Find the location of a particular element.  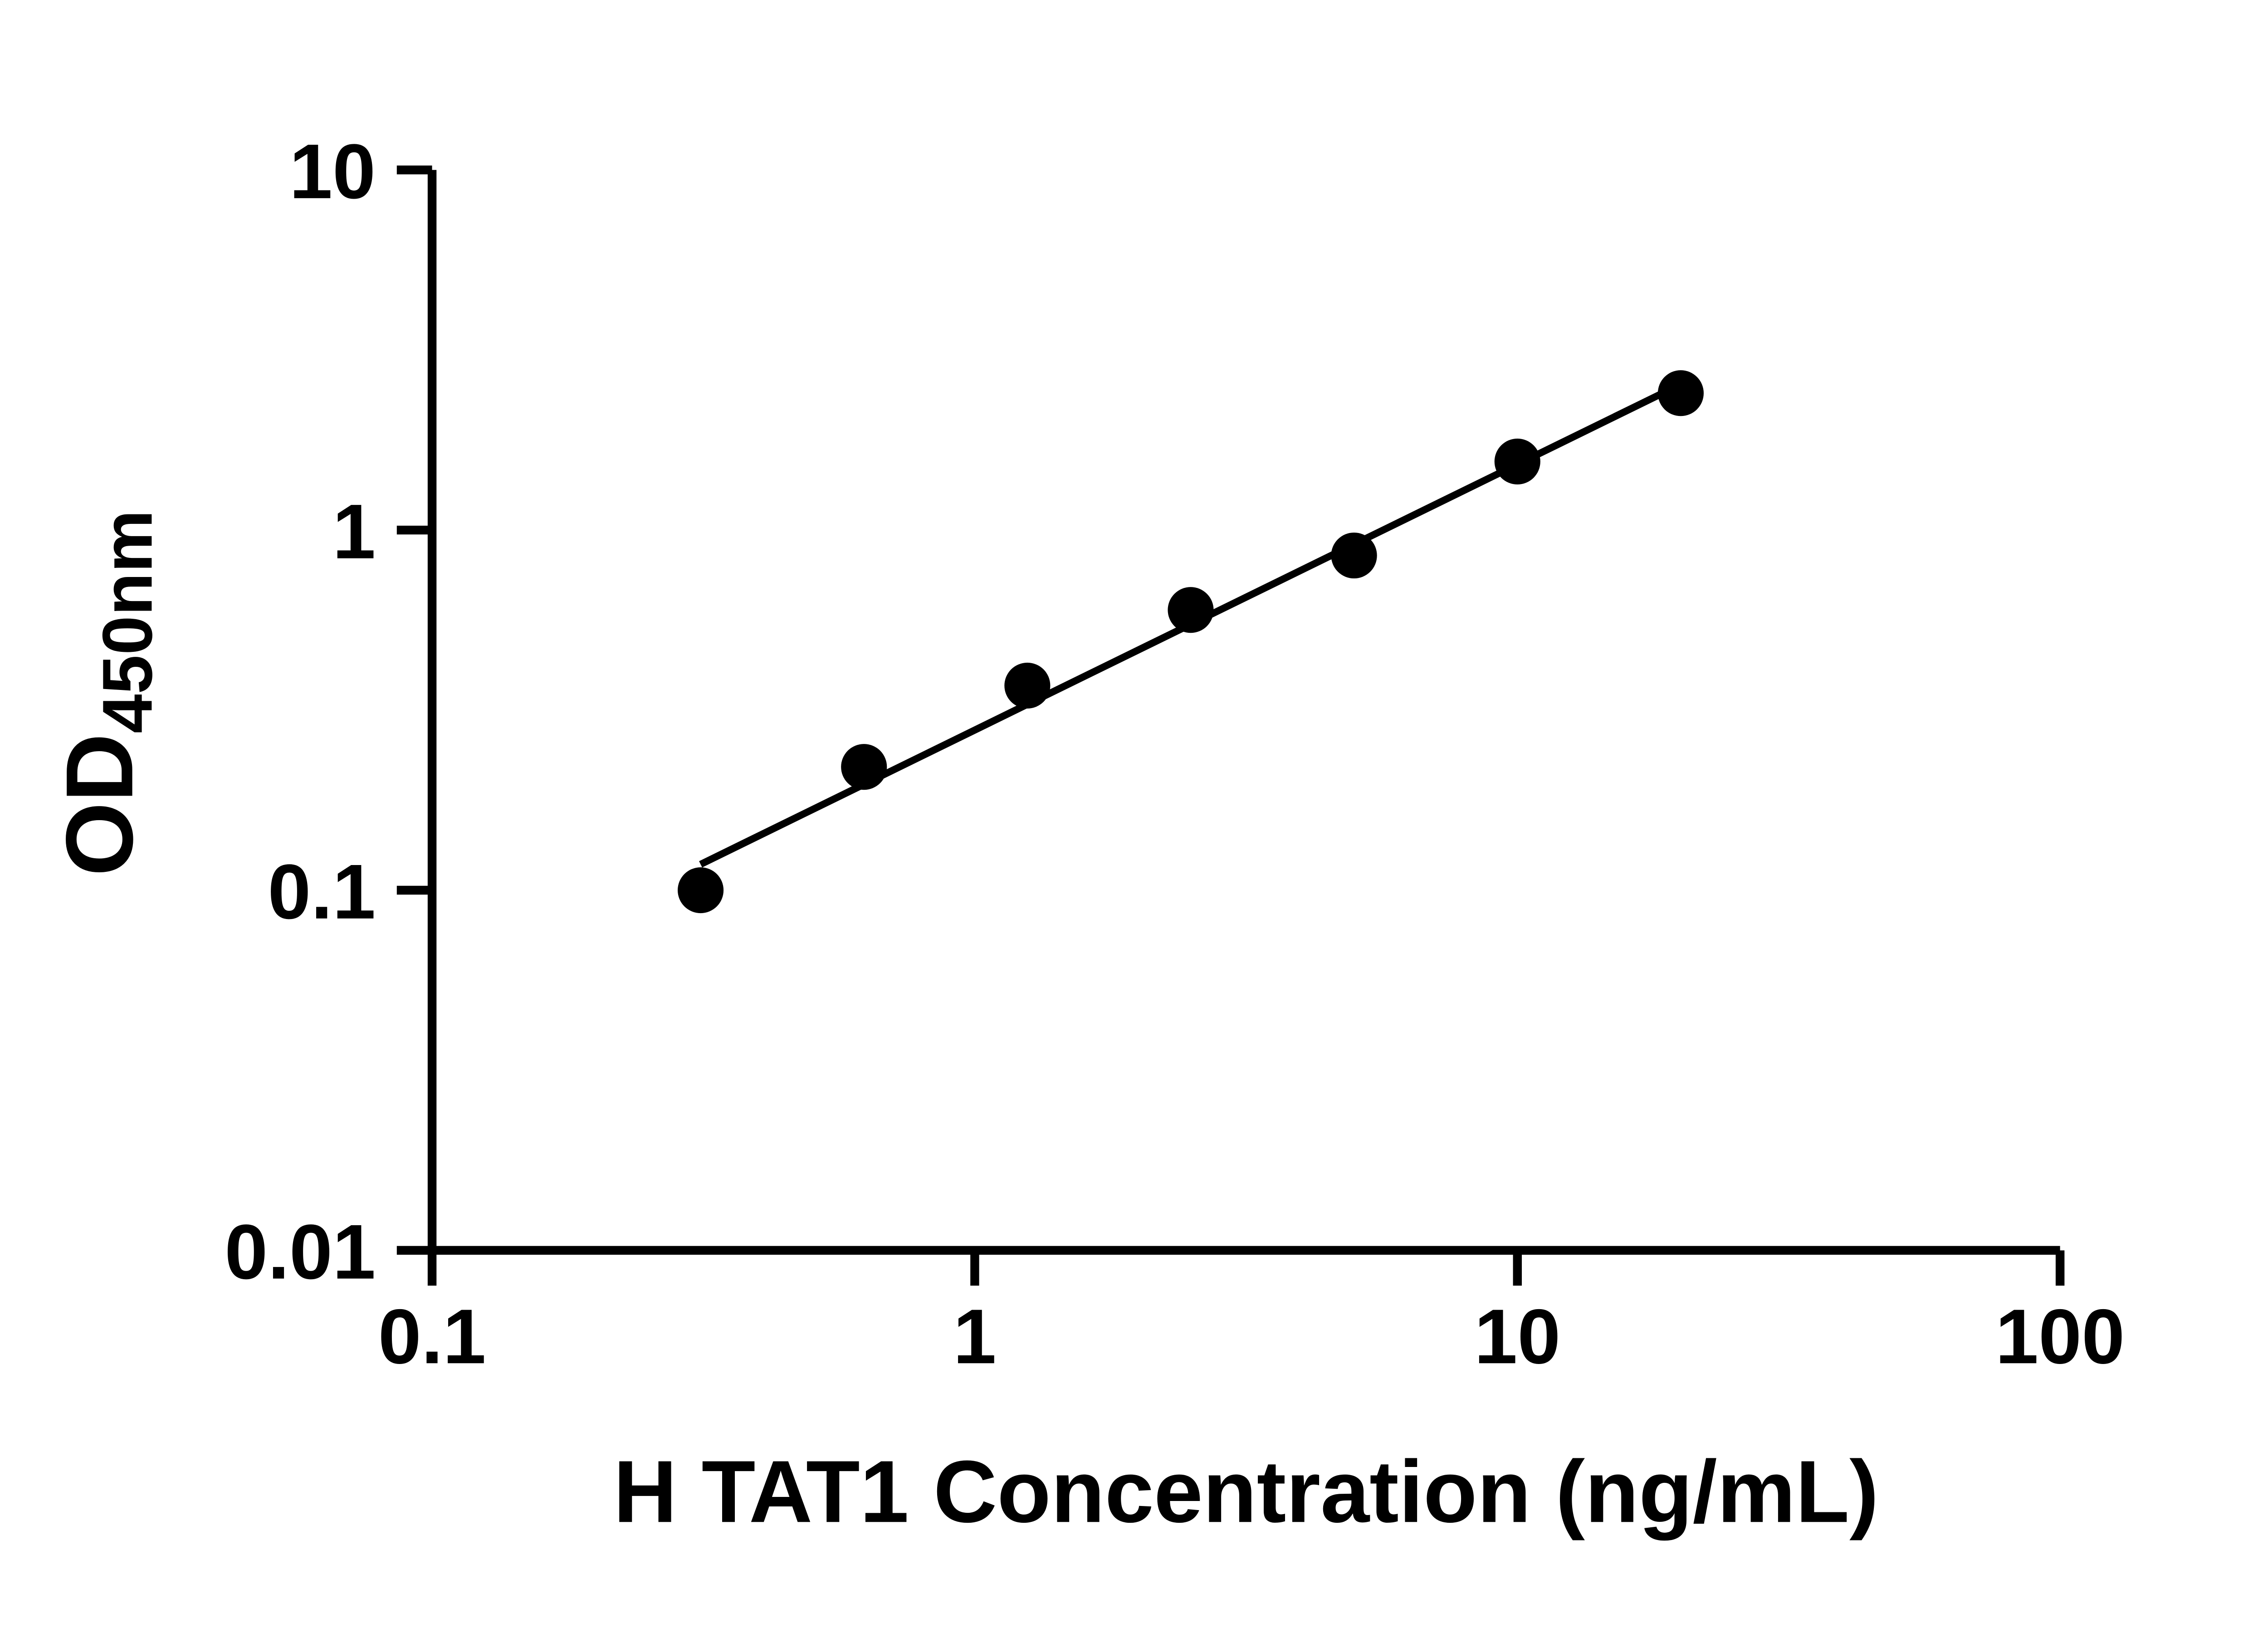

y-tick-label: 0.01 is located at coordinates (300, 1252).